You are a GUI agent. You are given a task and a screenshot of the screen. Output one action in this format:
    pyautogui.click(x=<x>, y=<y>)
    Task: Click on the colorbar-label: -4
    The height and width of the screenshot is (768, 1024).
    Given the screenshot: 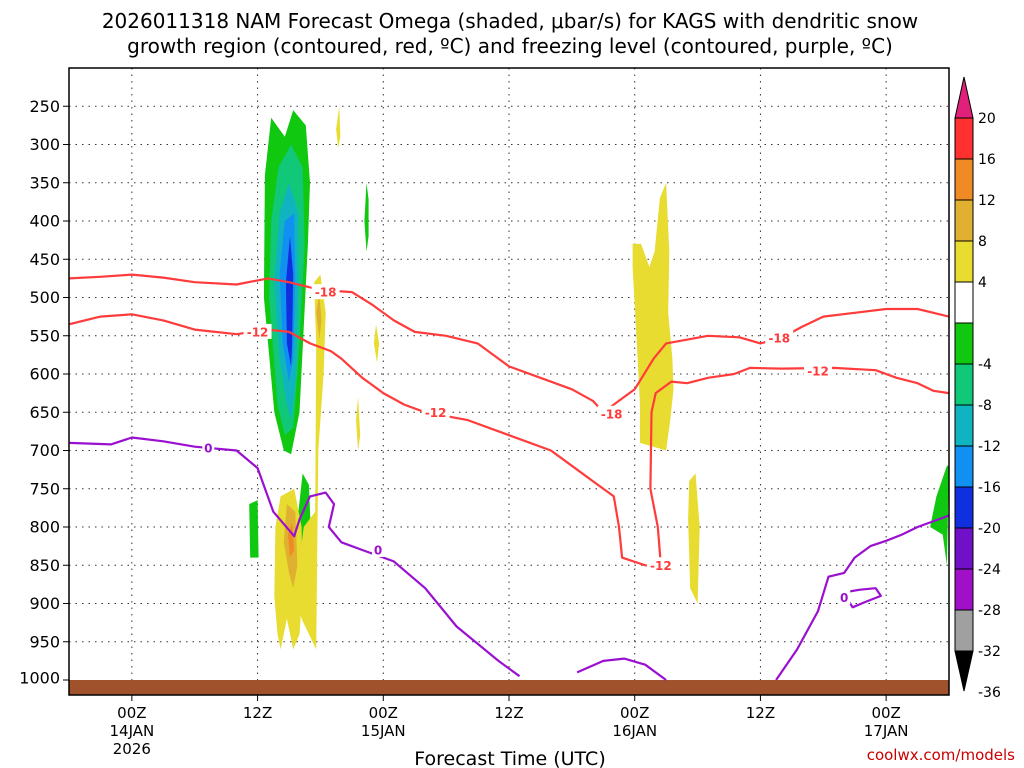 What is the action you would take?
    pyautogui.click(x=985, y=365)
    